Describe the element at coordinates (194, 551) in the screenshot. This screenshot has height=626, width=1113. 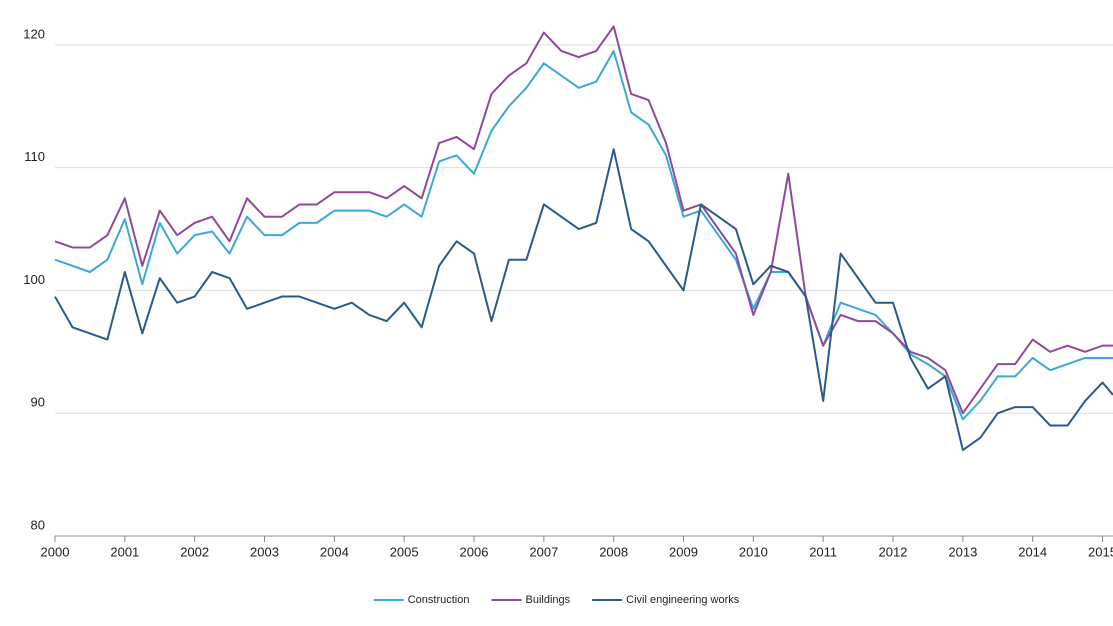
I see `x-tick-label: 2002` at that location.